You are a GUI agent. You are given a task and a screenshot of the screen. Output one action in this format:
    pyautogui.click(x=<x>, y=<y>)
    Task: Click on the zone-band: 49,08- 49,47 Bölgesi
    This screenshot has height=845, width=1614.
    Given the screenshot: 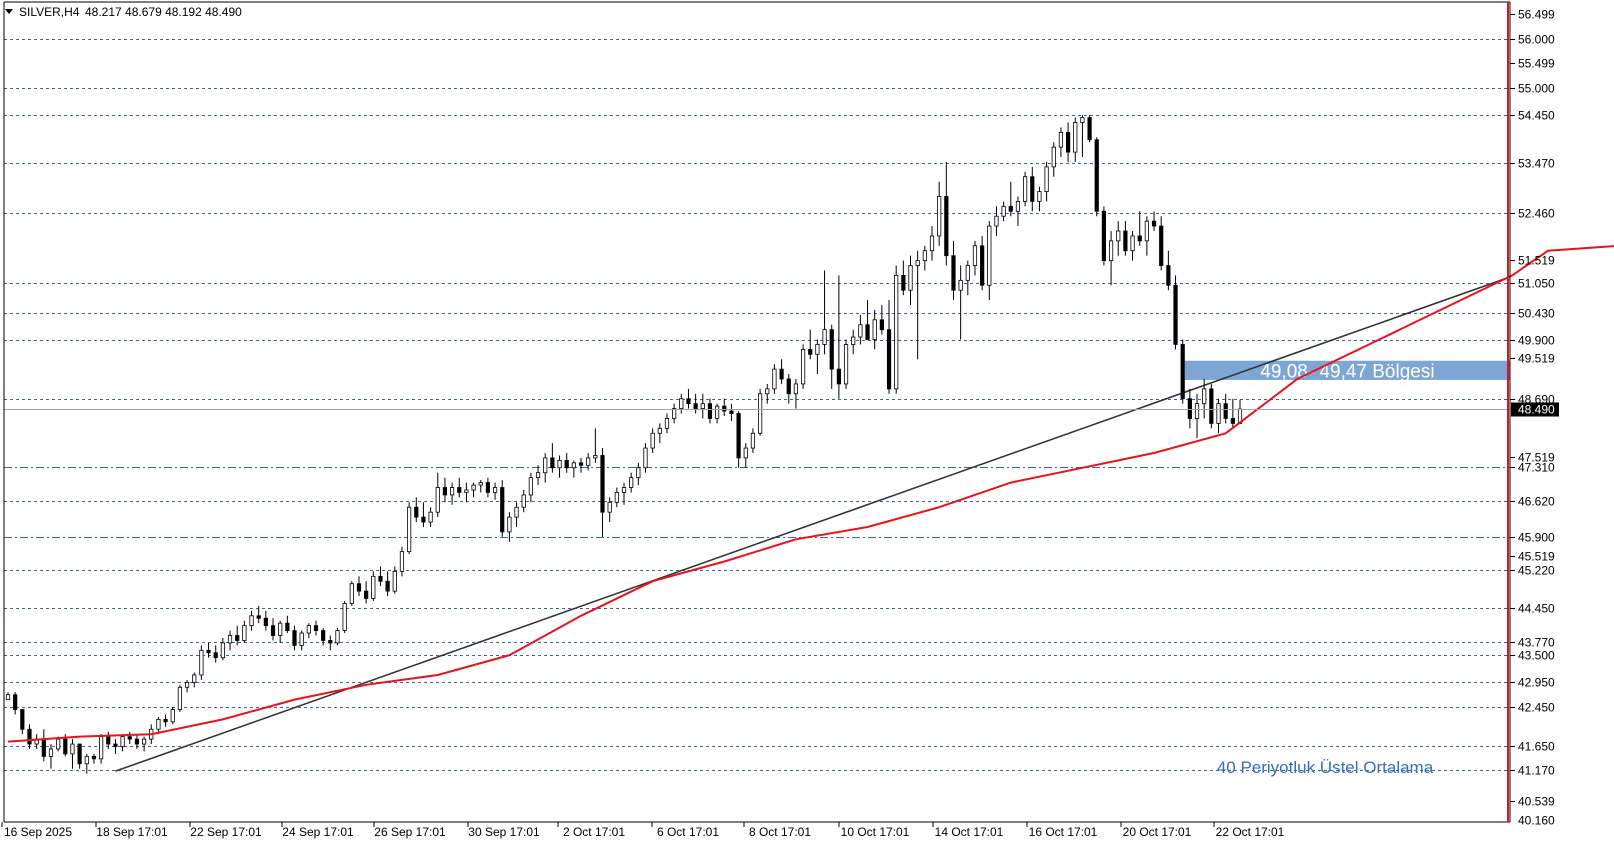 What is the action you would take?
    pyautogui.click(x=1347, y=371)
    